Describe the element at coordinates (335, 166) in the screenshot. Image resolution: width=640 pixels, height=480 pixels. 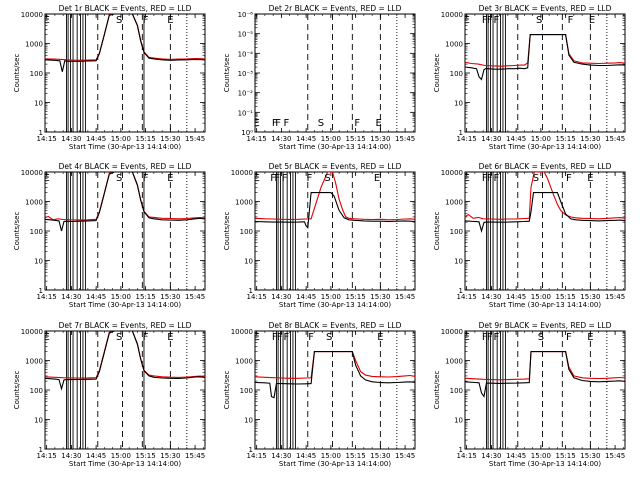
I see `chart-title: Det 5r BLACK = Events, RED = LLD` at that location.